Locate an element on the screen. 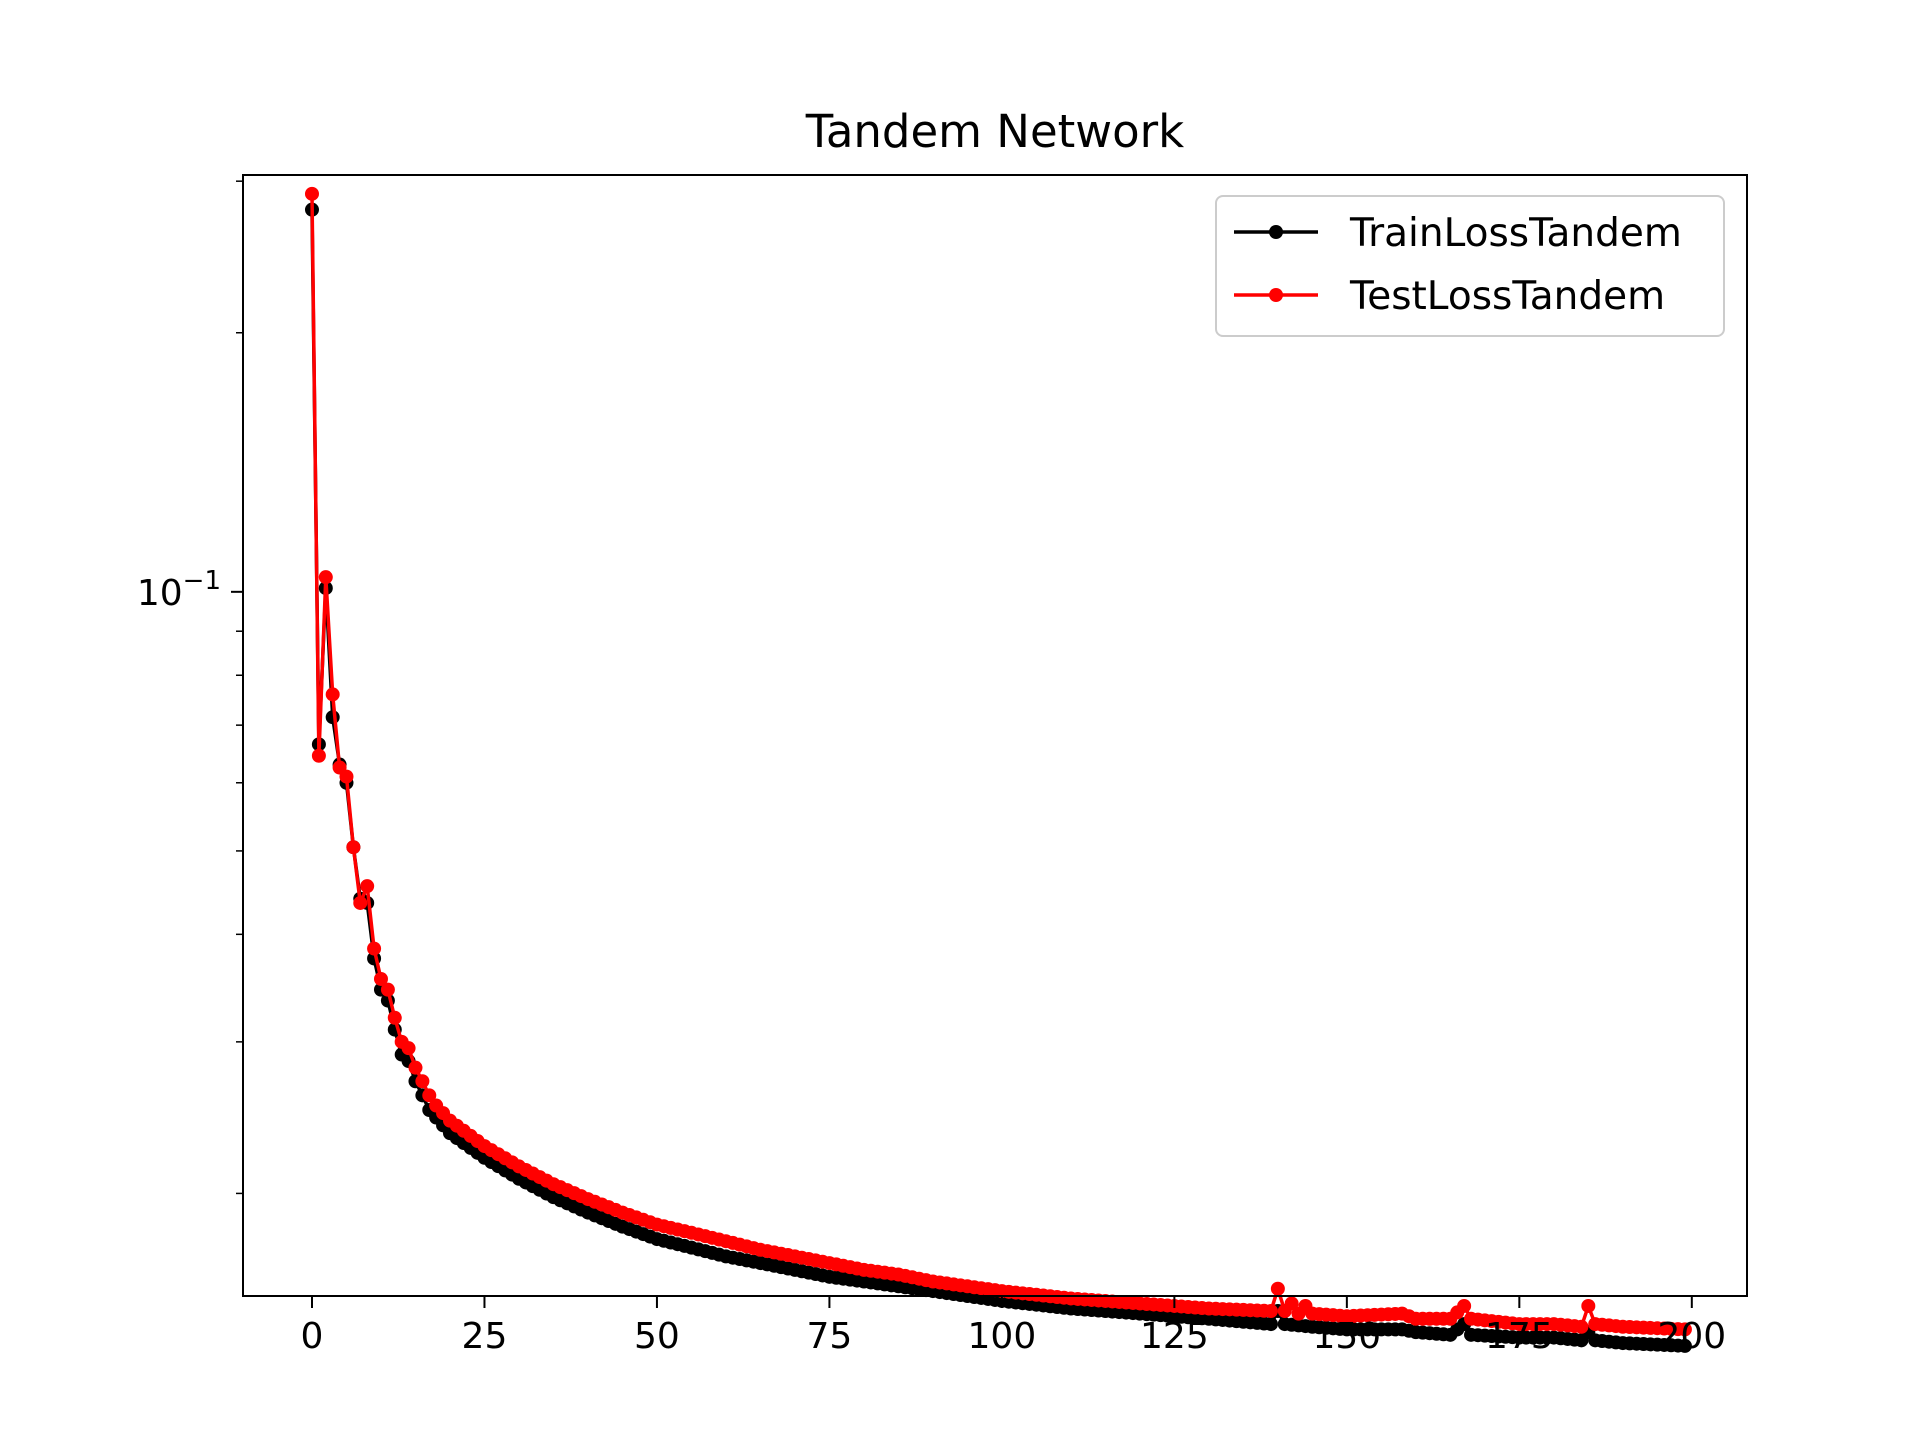 The image size is (1920, 1440). legend-label: TrainLossTandem is located at coordinates (1515, 233).